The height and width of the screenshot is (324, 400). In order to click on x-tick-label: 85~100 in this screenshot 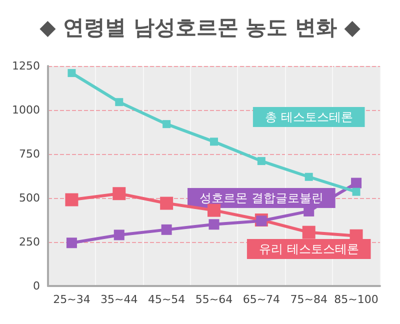, I will do `click(356, 299)`.